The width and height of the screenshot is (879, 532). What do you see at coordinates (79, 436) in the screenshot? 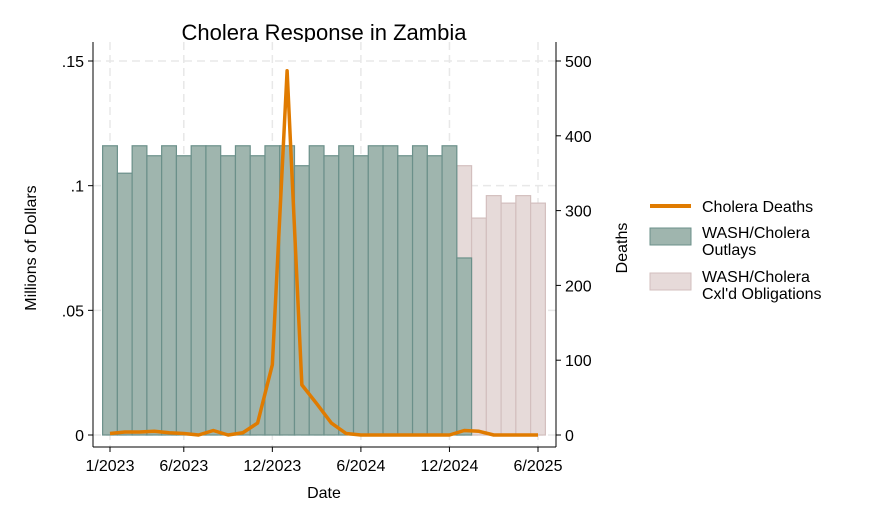
I see `y-tick-label: 0` at bounding box center [79, 436].